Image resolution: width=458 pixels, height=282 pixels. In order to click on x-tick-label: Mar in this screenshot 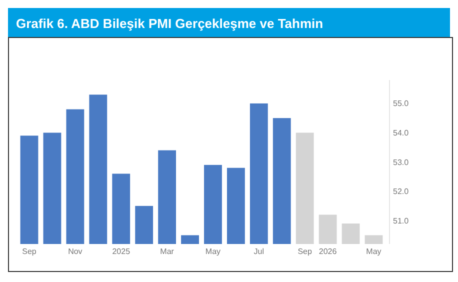, I will do `click(167, 251)`.